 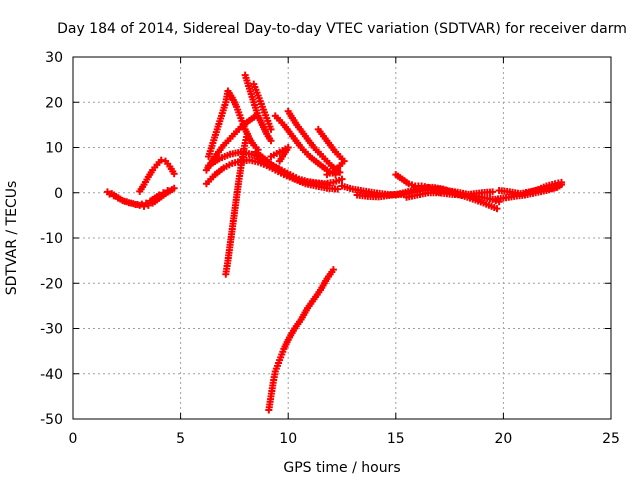 I want to click on y-tick-label: -30, so click(x=51, y=330).